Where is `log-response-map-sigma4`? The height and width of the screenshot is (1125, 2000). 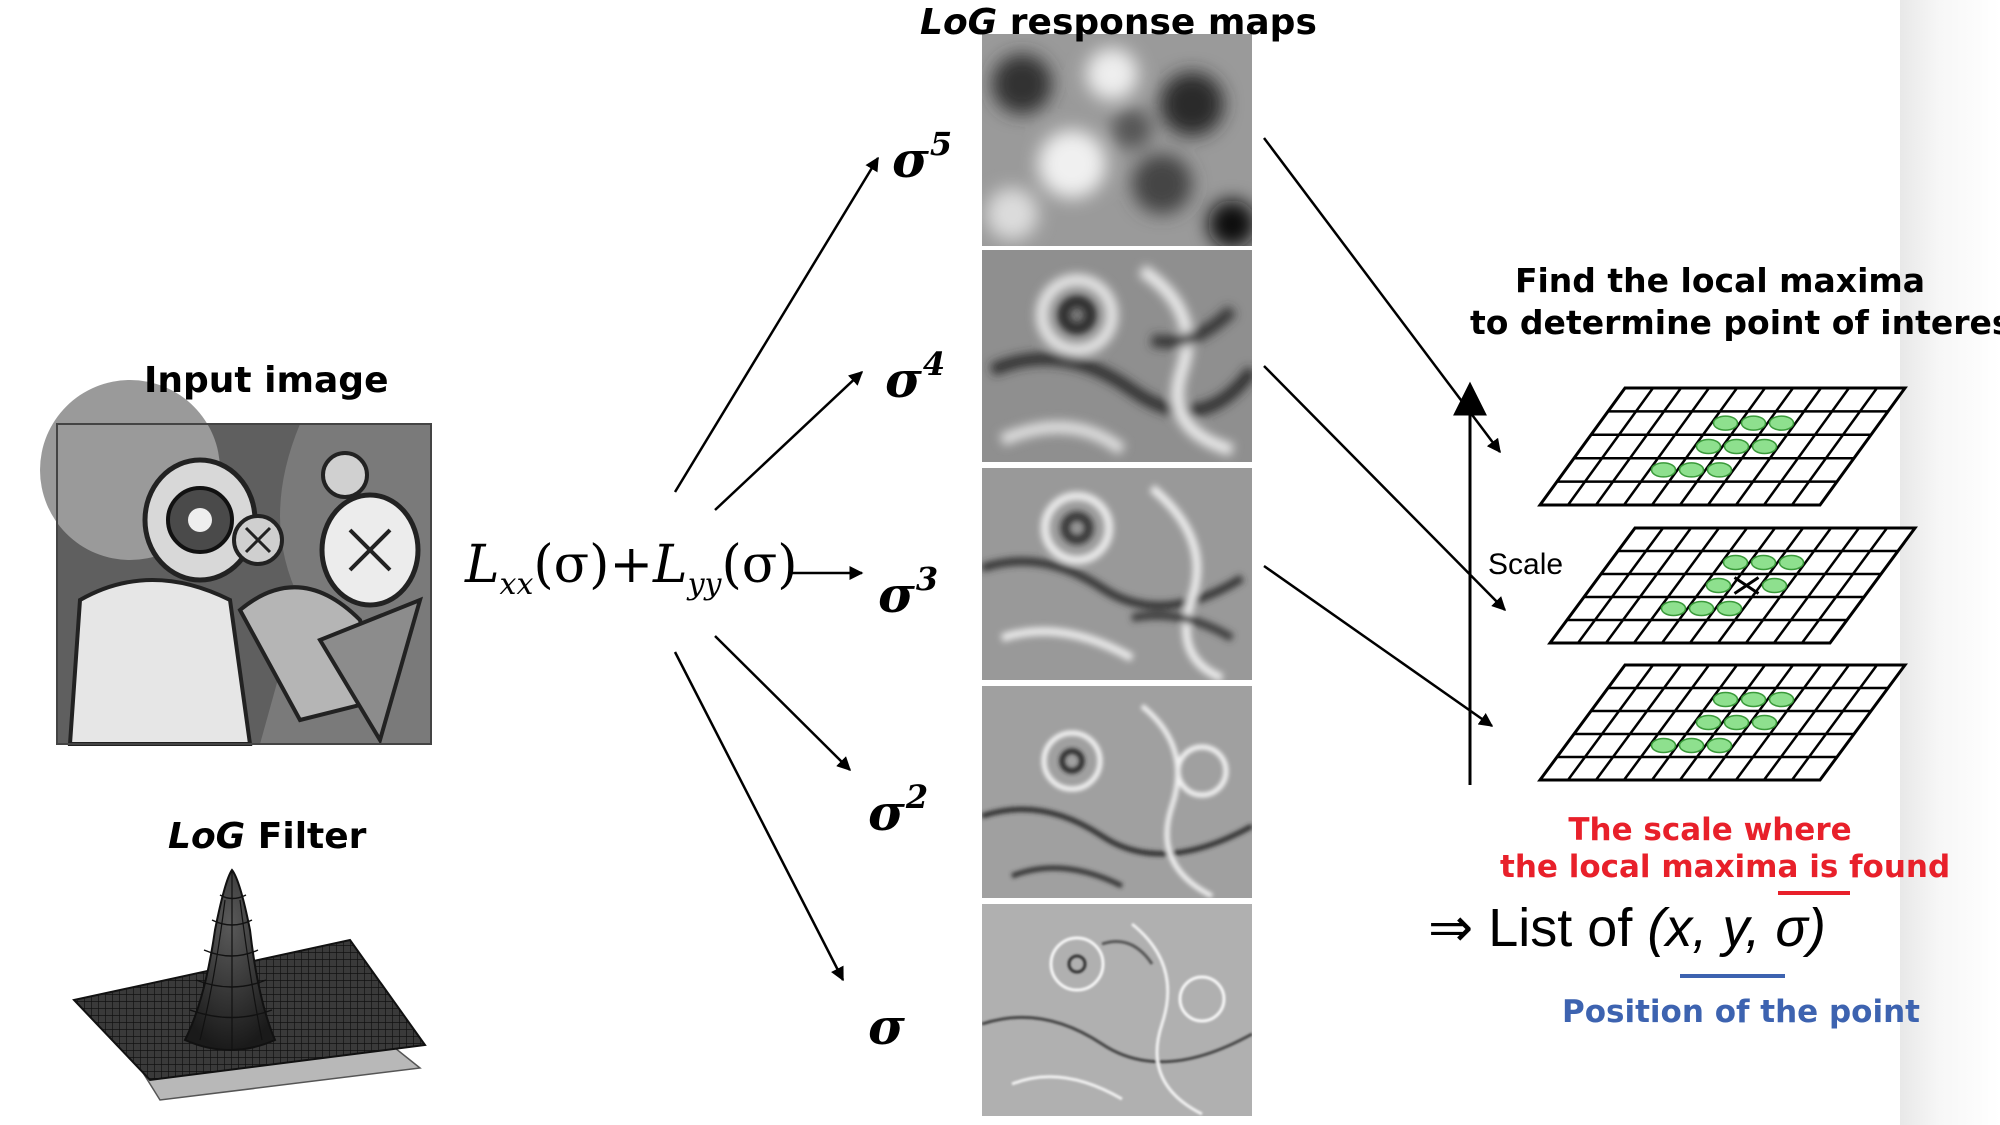
log-response-map-sigma4 is located at coordinates (1117, 356).